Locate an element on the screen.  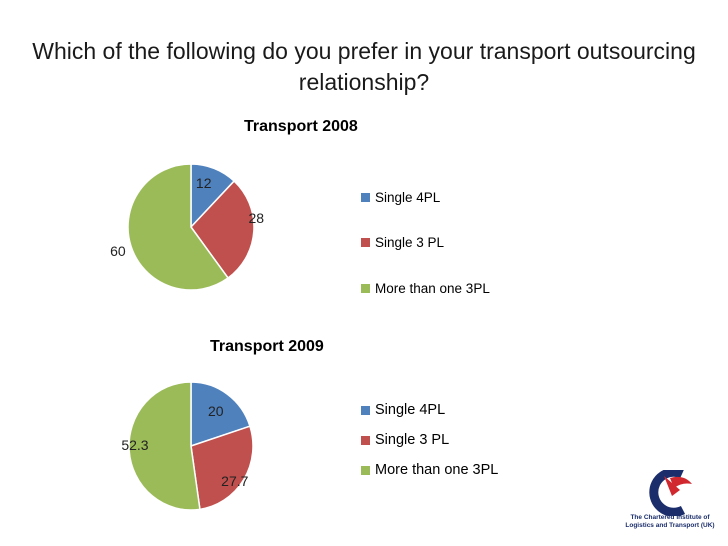
slice-single-4pl is located at coordinates (220, 414).